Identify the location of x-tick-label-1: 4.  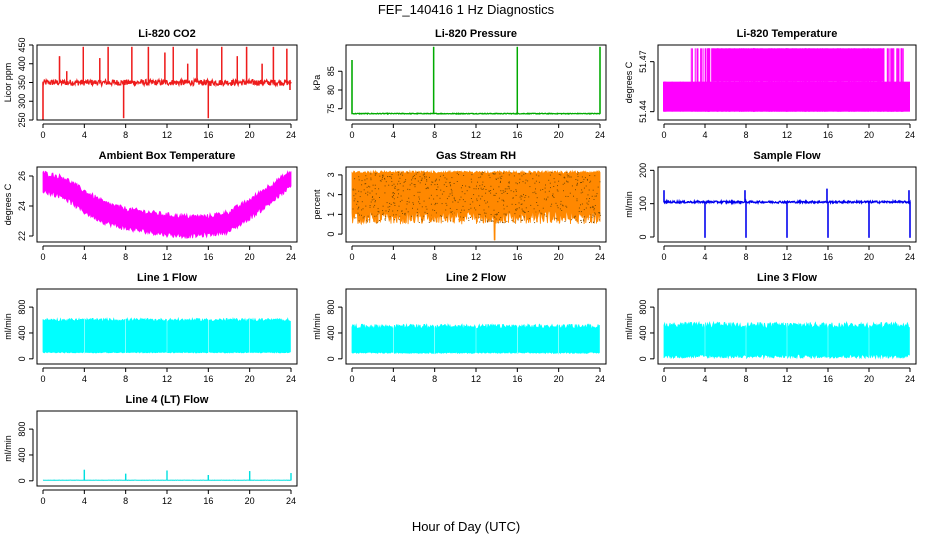
(704, 135).